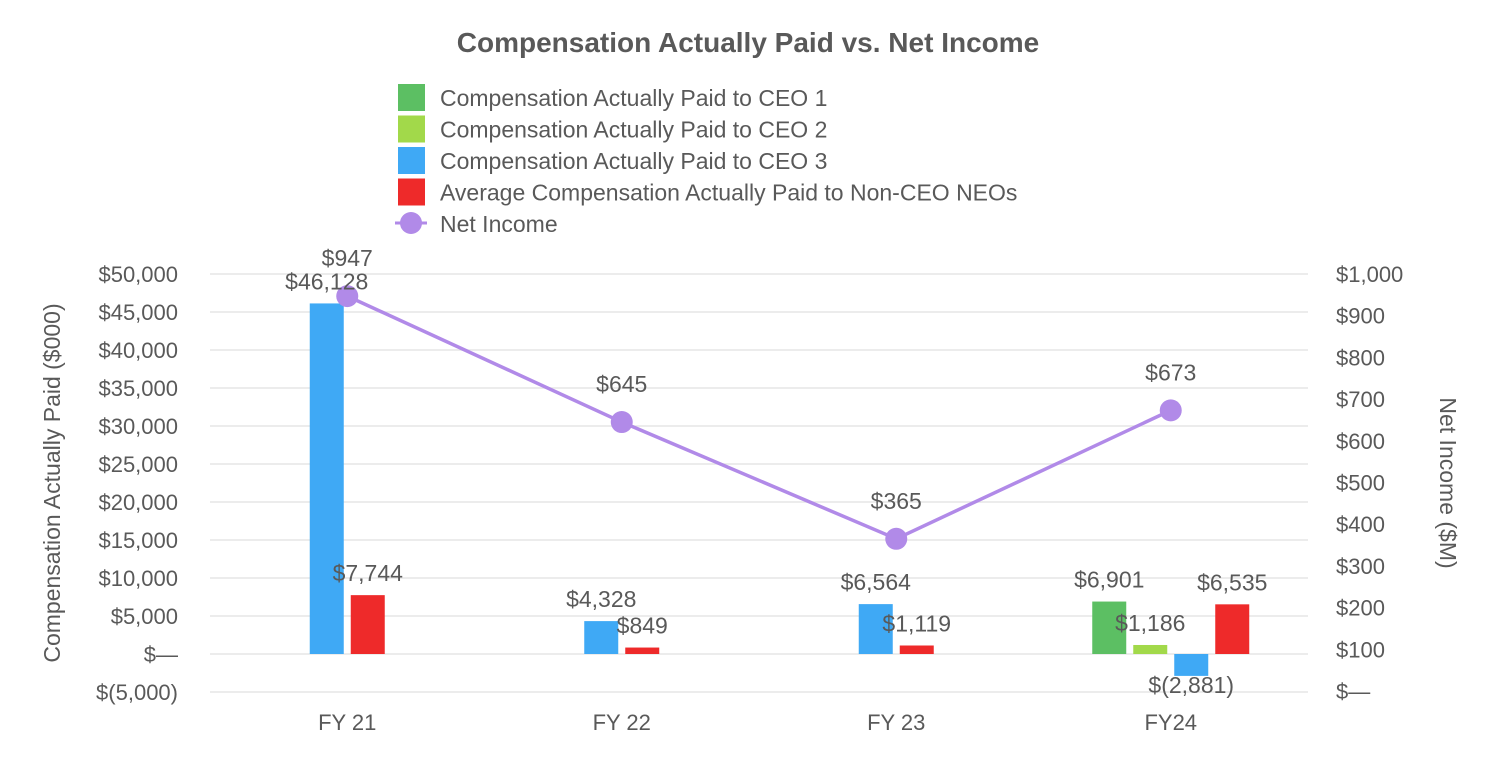 This screenshot has height=768, width=1500. Describe the element at coordinates (601, 599) in the screenshot. I see `bar-data-label: $4,328` at that location.